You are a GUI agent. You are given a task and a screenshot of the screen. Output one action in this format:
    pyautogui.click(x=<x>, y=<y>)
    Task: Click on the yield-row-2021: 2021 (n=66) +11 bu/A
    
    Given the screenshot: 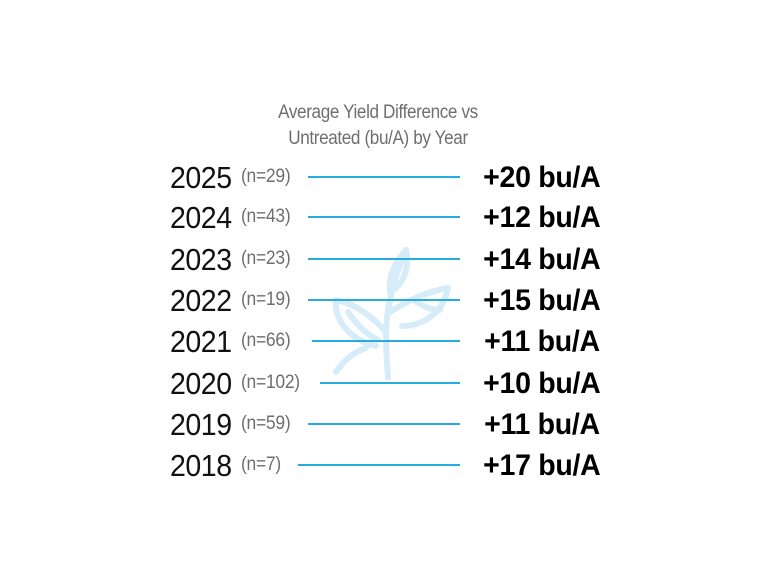 What is the action you would take?
    pyautogui.click(x=390, y=342)
    